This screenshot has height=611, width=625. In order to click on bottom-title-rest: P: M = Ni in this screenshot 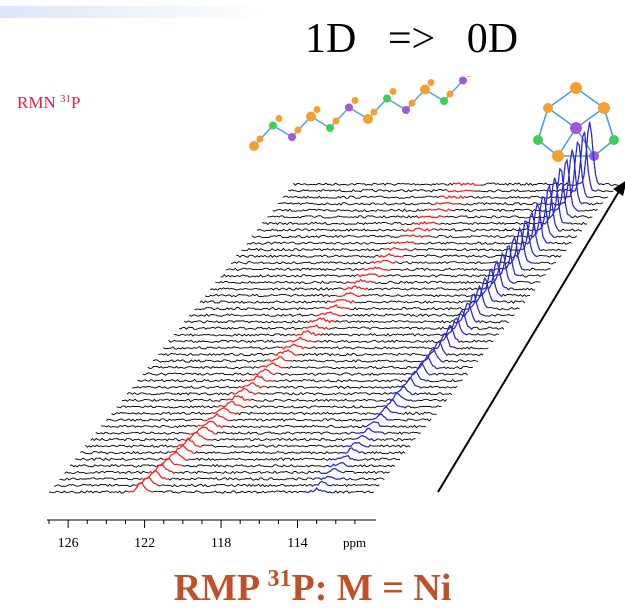, I will do `click(371, 588)`.